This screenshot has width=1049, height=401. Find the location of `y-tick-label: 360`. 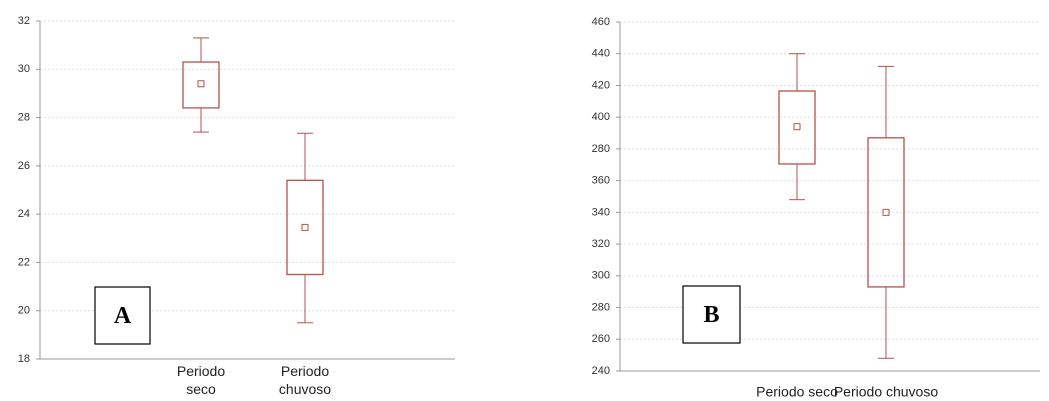

y-tick-label: 360 is located at coordinates (601, 181).